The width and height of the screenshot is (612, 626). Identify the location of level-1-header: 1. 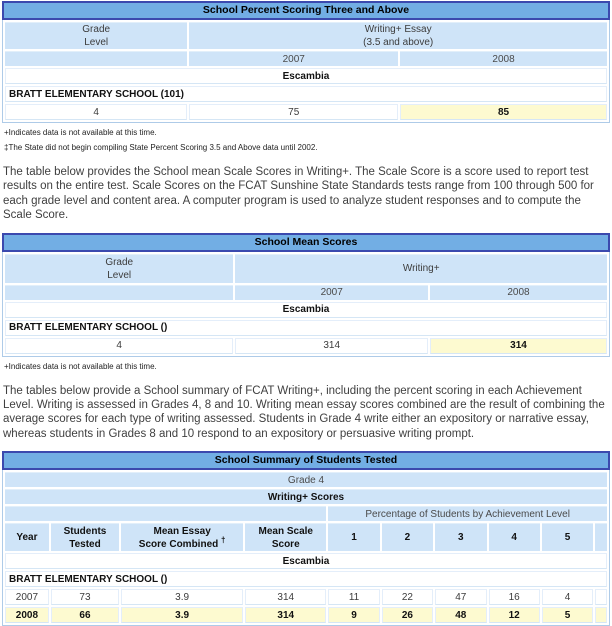
(354, 537).